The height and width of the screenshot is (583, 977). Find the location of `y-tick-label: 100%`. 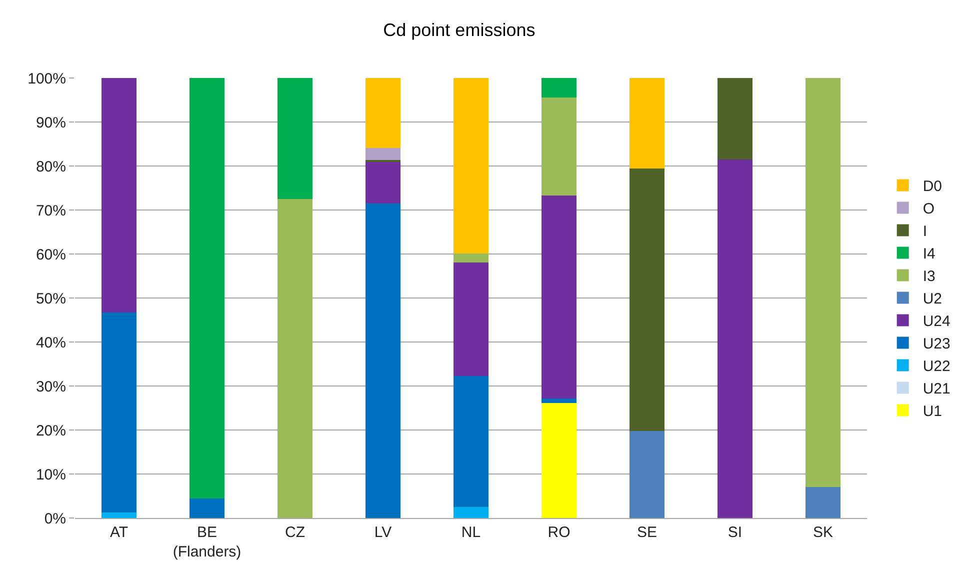

y-tick-label: 100% is located at coordinates (47, 79).